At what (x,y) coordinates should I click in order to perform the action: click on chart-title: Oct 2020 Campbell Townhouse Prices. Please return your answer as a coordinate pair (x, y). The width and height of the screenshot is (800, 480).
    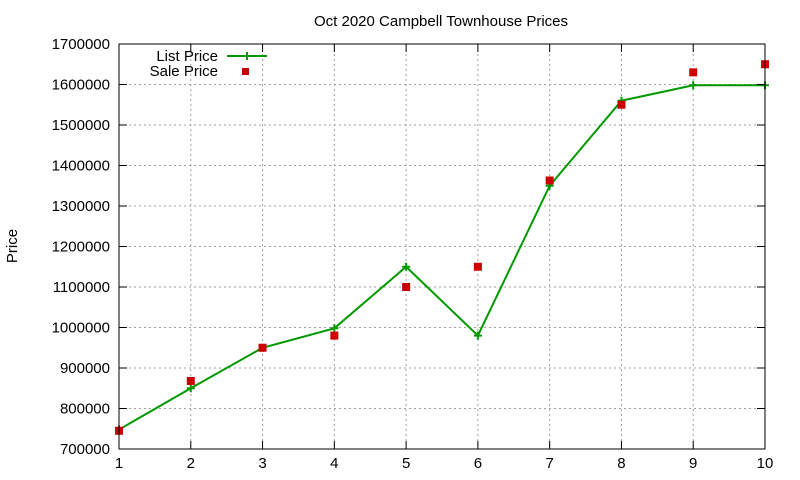
    Looking at the image, I should click on (441, 21).